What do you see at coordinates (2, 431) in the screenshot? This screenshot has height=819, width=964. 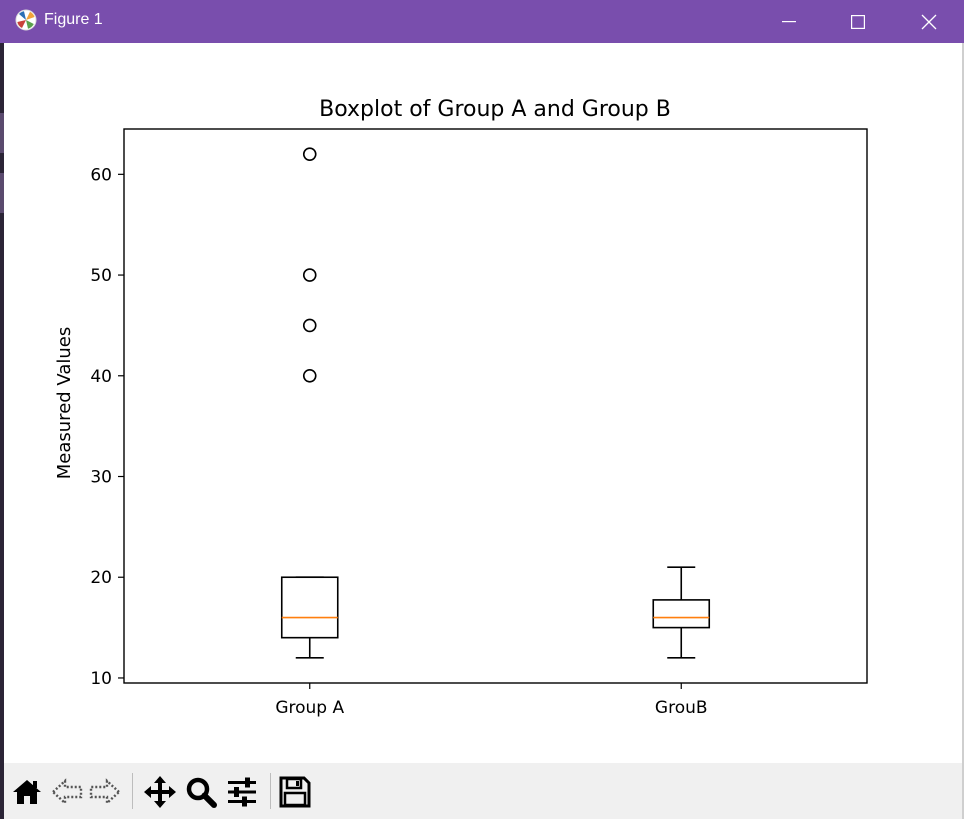 I see `window-left-edge` at bounding box center [2, 431].